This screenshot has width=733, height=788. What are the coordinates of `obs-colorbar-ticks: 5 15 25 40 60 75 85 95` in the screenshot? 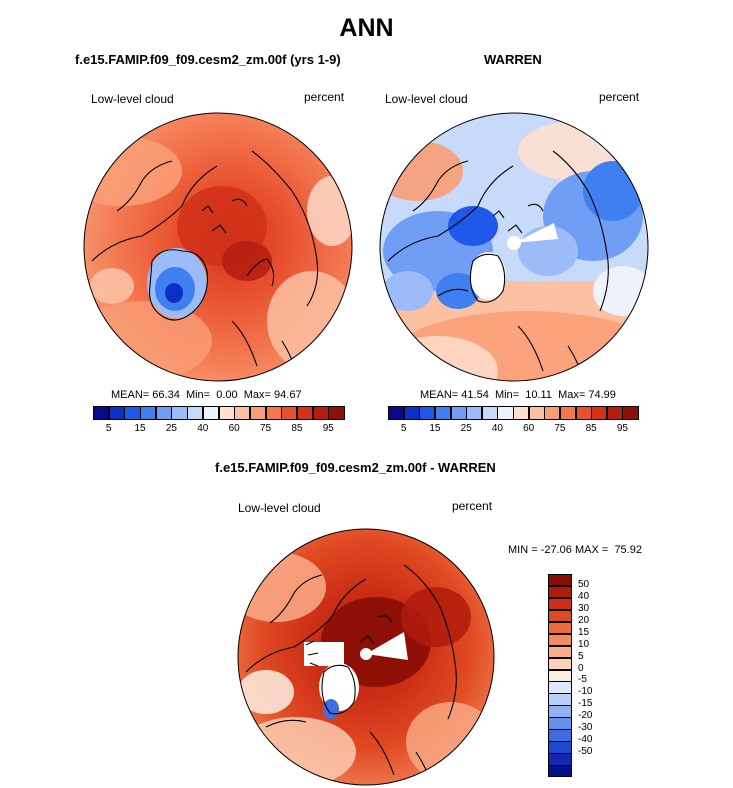 It's located at (513, 430).